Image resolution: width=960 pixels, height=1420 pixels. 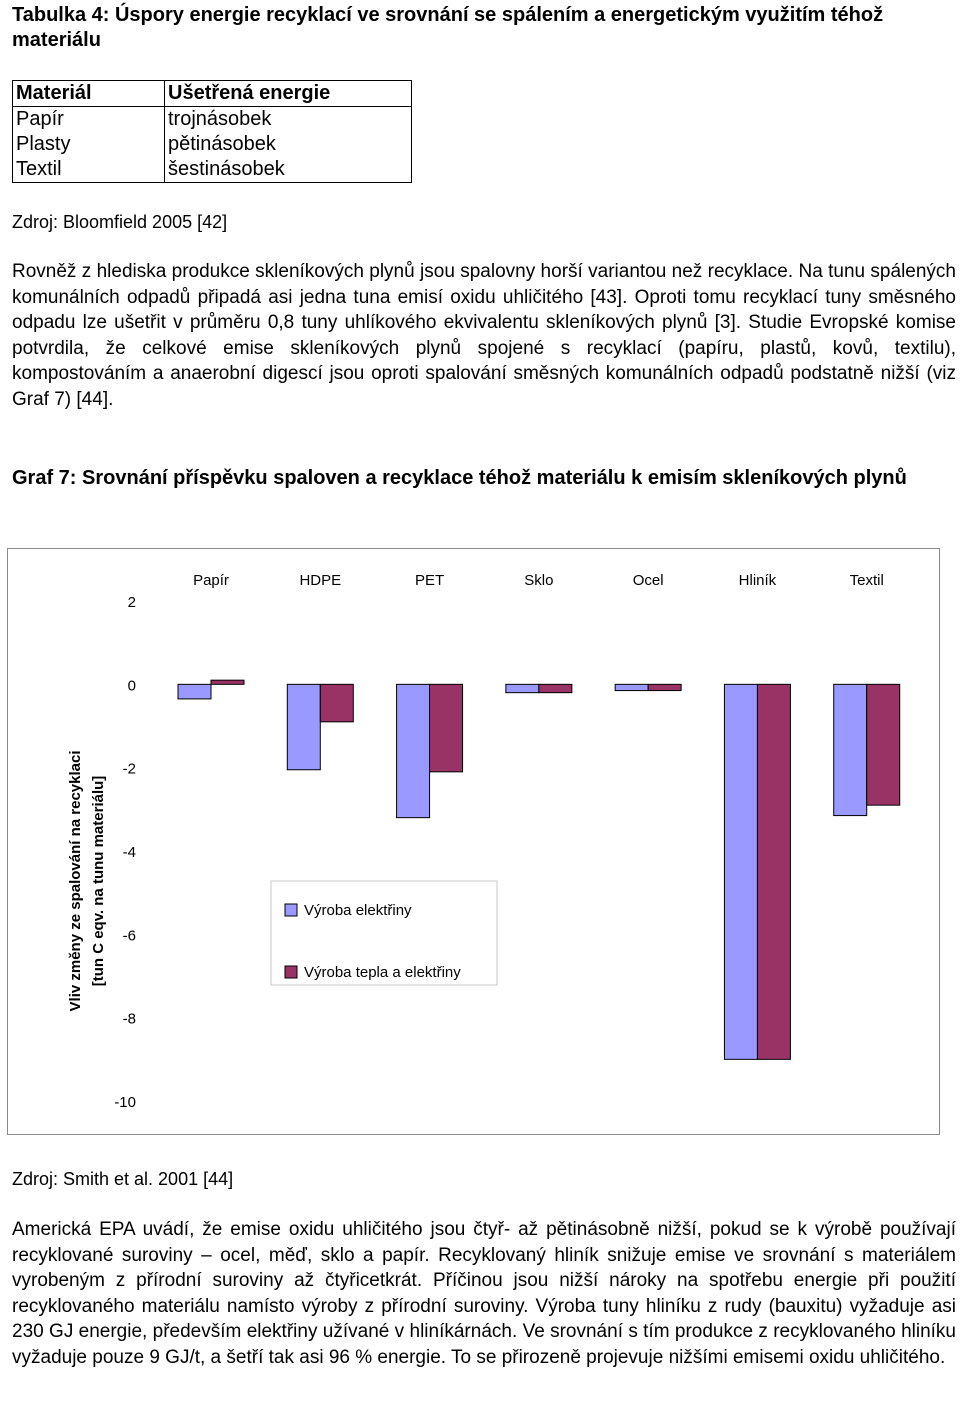 I want to click on table-row: Textil šestinásobek, so click(x=212, y=170).